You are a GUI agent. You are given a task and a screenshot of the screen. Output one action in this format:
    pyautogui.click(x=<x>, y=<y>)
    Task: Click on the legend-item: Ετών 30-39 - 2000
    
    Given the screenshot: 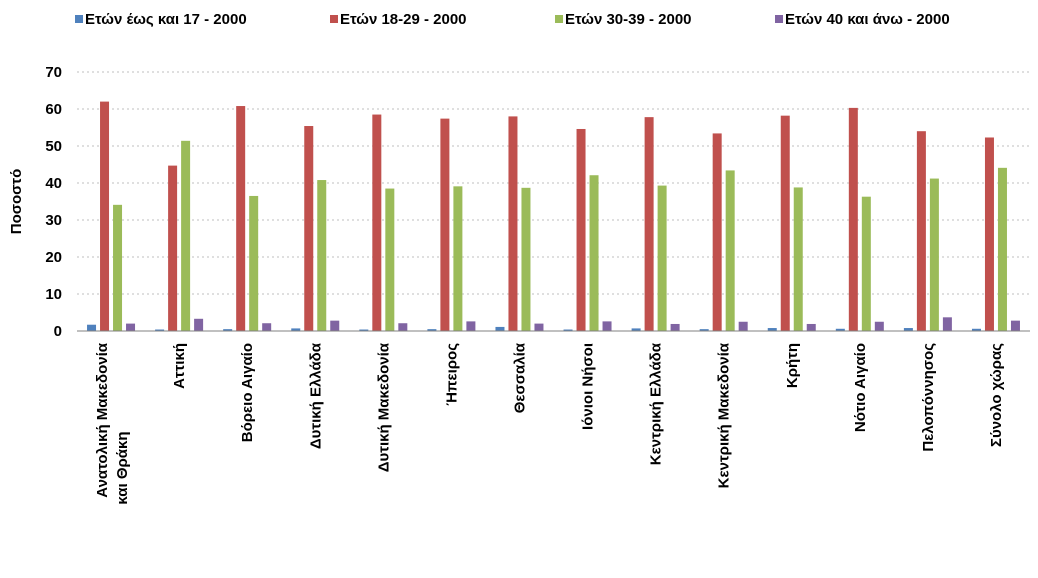 What is the action you would take?
    pyautogui.click(x=623, y=19)
    